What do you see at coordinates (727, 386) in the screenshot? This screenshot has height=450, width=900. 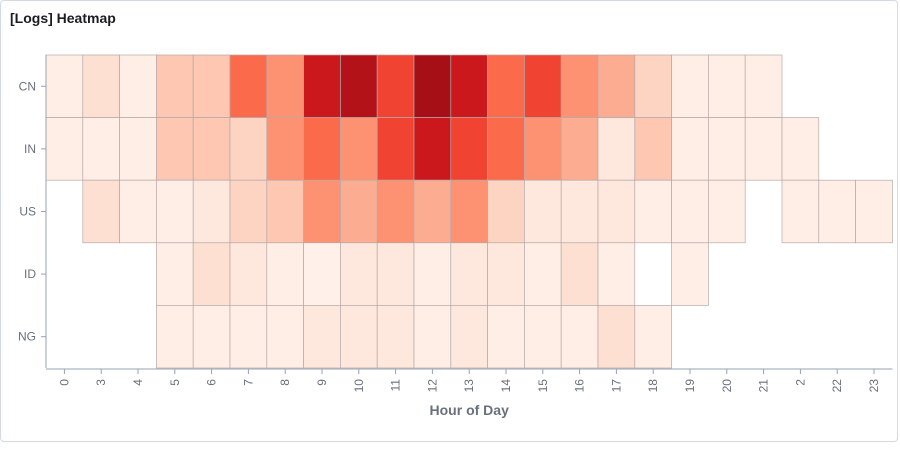 I see `x-tick-label-20: 20` at bounding box center [727, 386].